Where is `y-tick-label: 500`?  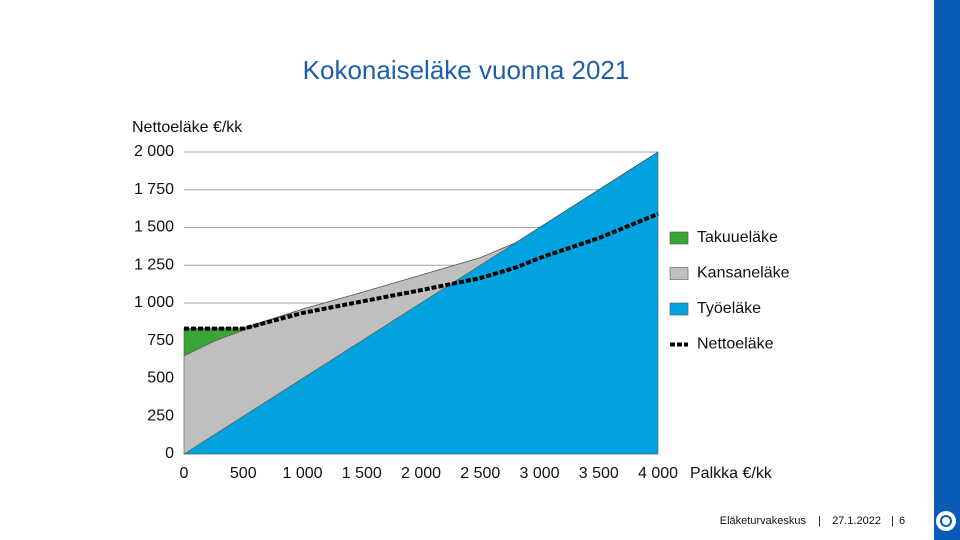
y-tick-label: 500 is located at coordinates (160, 378).